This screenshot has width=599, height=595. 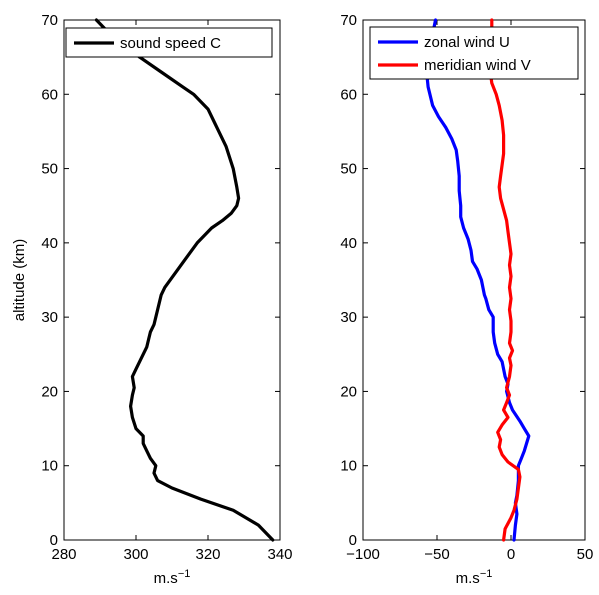 What do you see at coordinates (207, 554) in the screenshot?
I see `x-tick-label: 320` at bounding box center [207, 554].